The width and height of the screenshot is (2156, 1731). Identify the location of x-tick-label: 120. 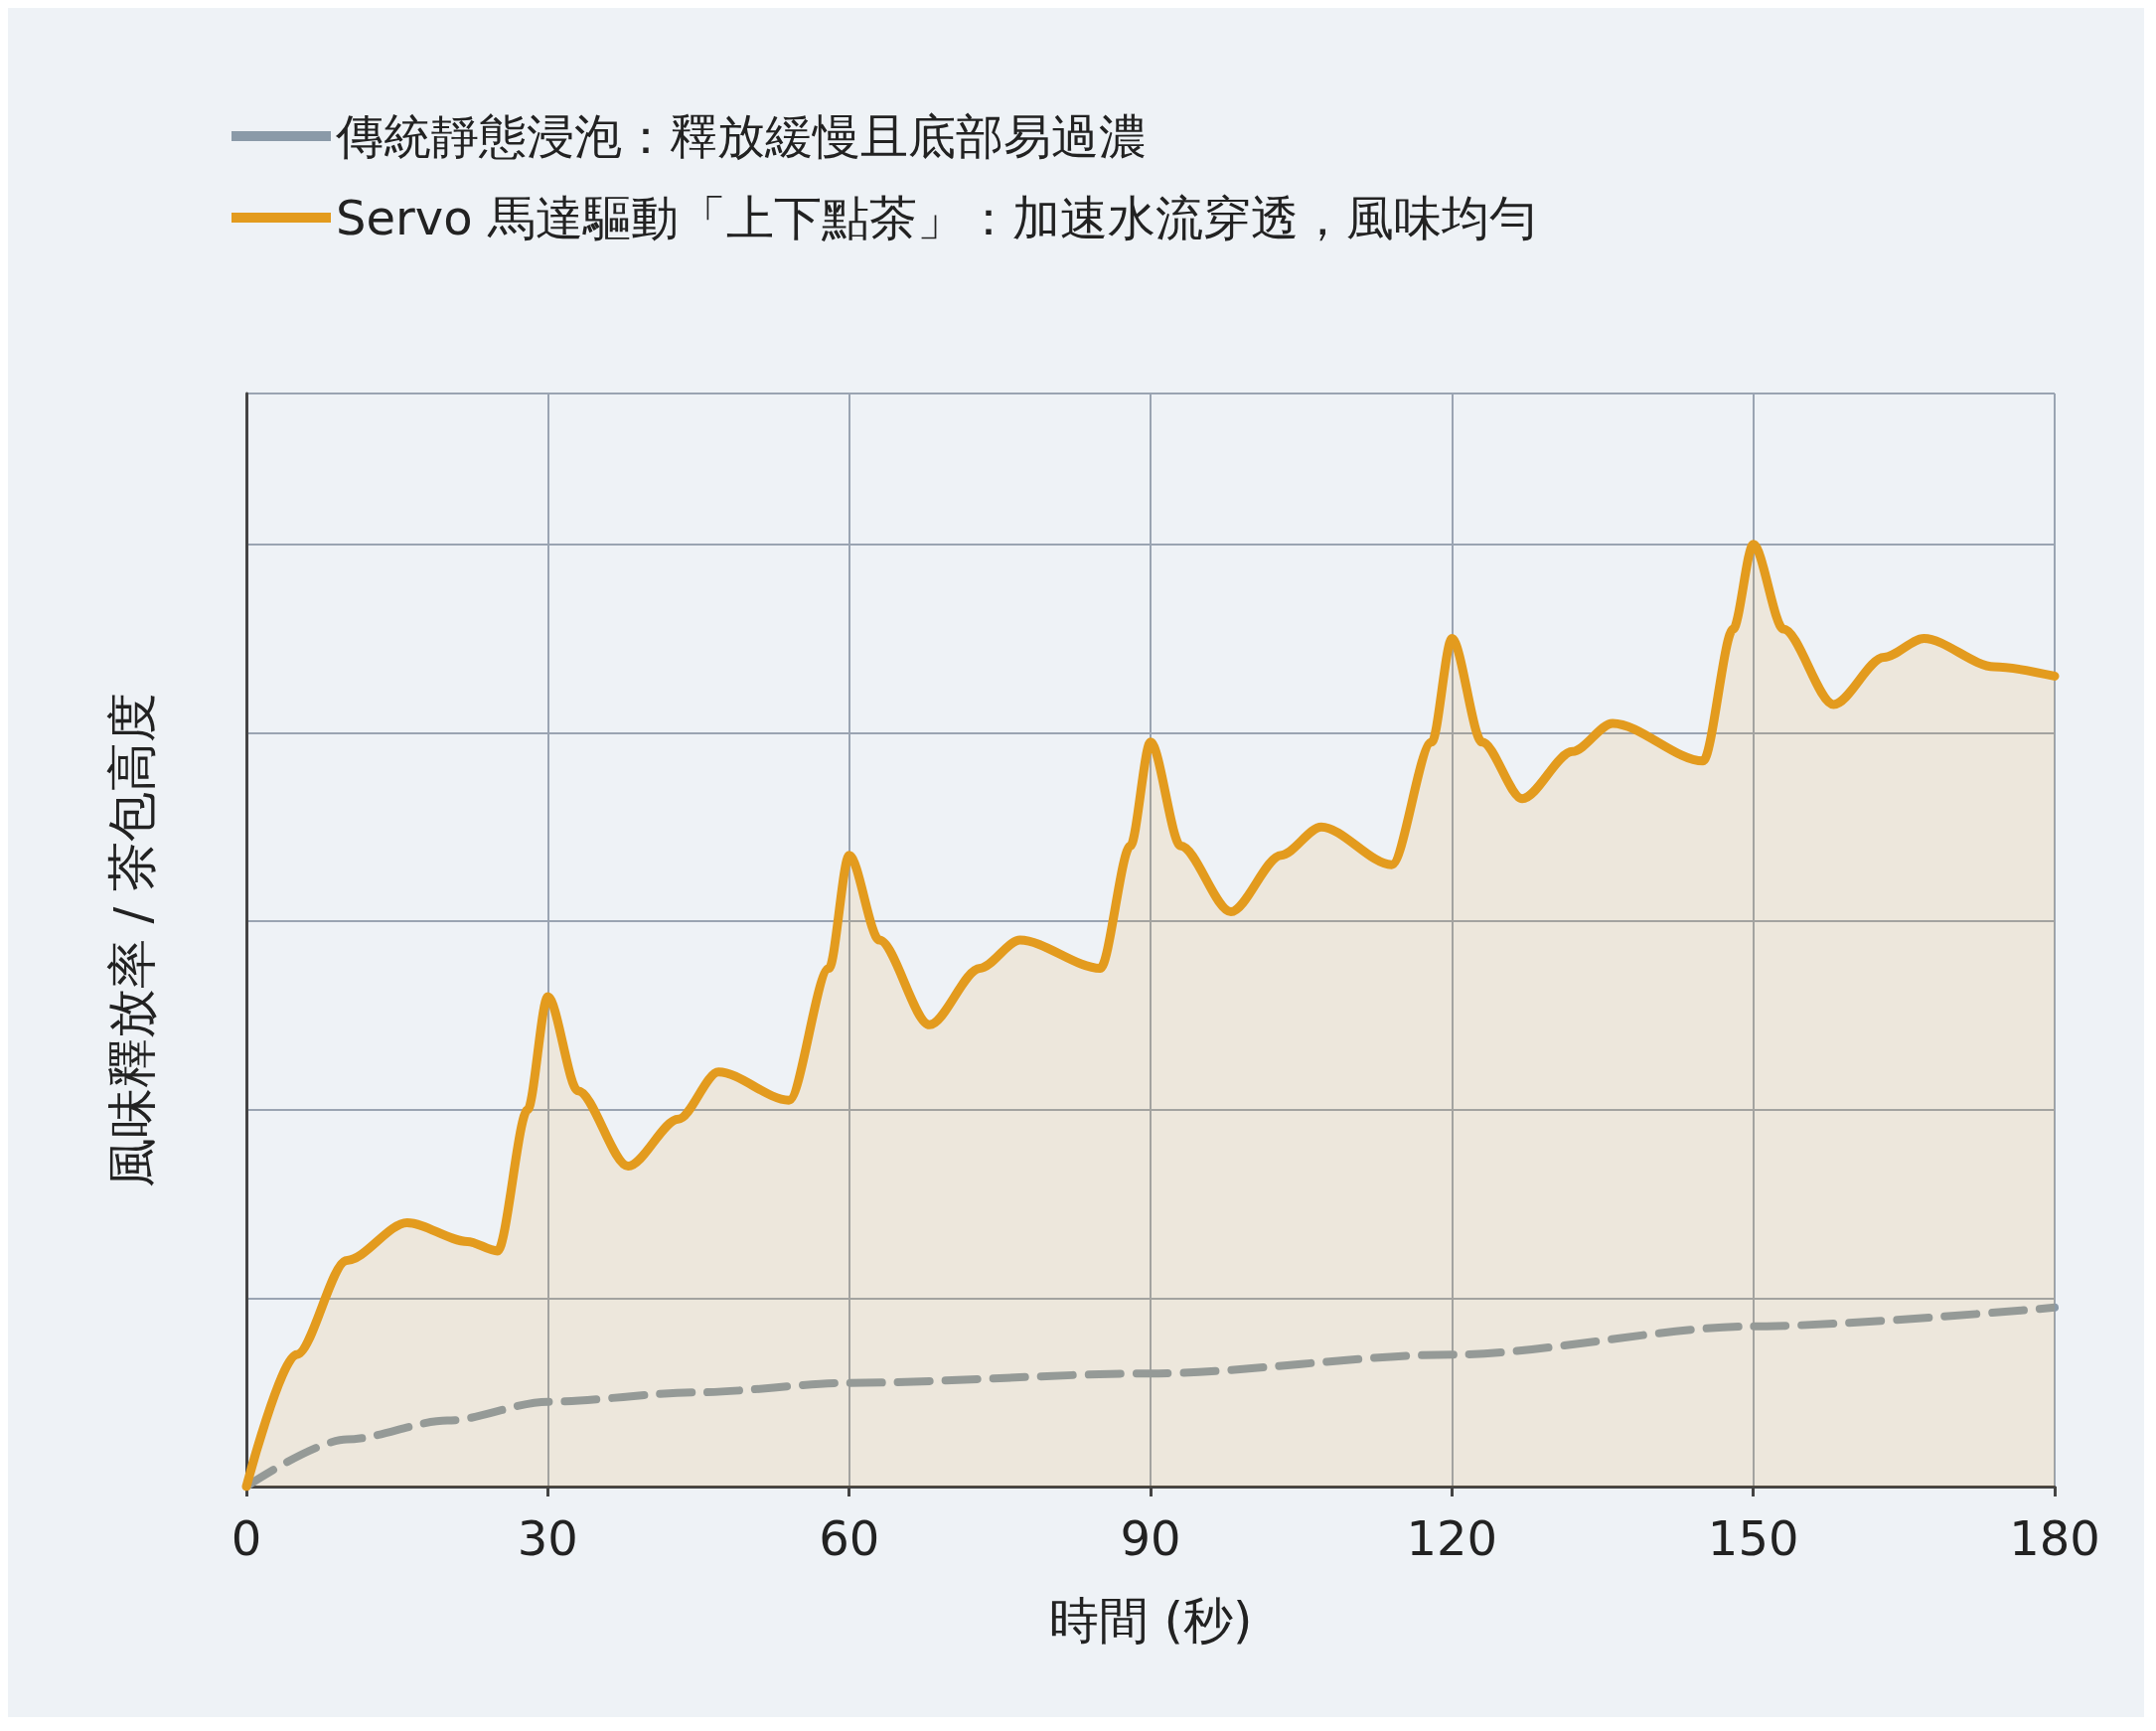
(1452, 1538).